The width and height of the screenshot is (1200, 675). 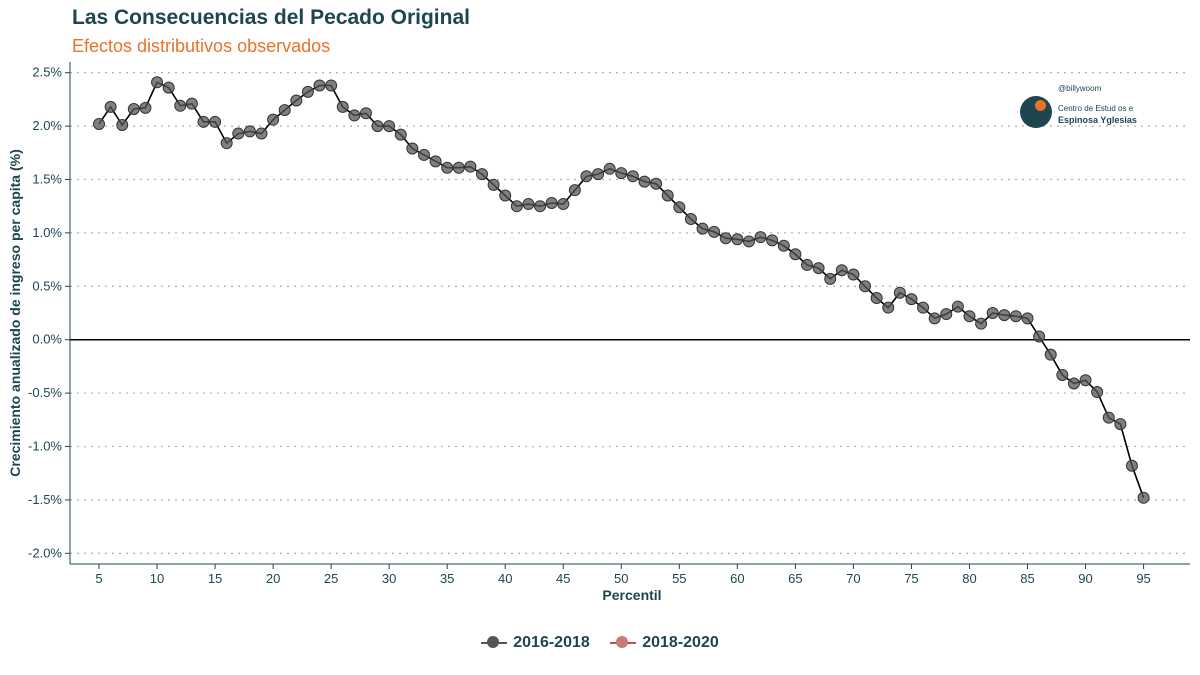 What do you see at coordinates (911, 578) in the screenshot?
I see `x-tick-label: 75` at bounding box center [911, 578].